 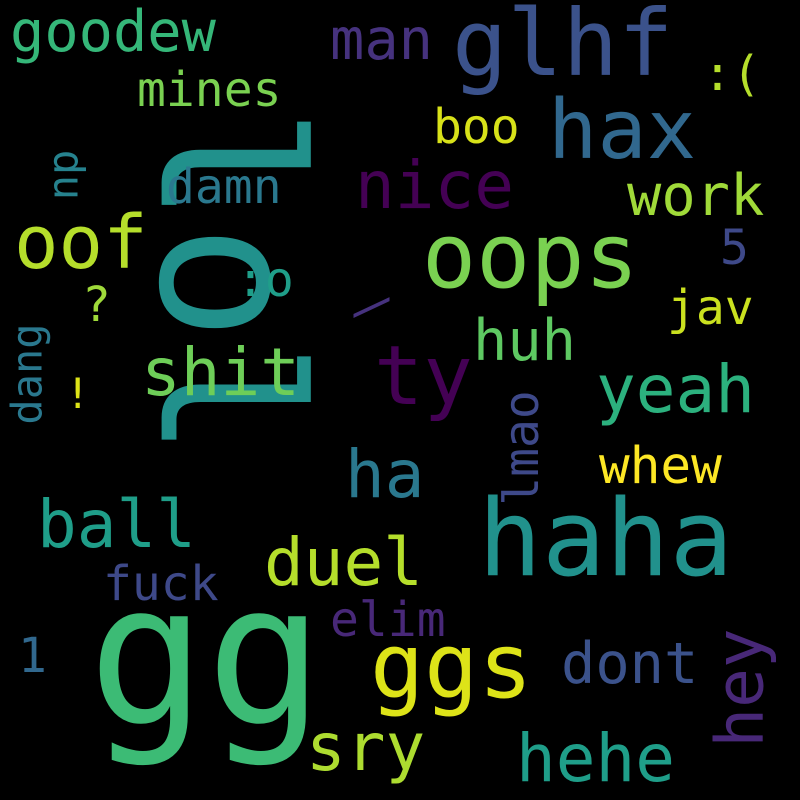 I want to click on word-exclamation-mark: !, so click(x=78, y=393).